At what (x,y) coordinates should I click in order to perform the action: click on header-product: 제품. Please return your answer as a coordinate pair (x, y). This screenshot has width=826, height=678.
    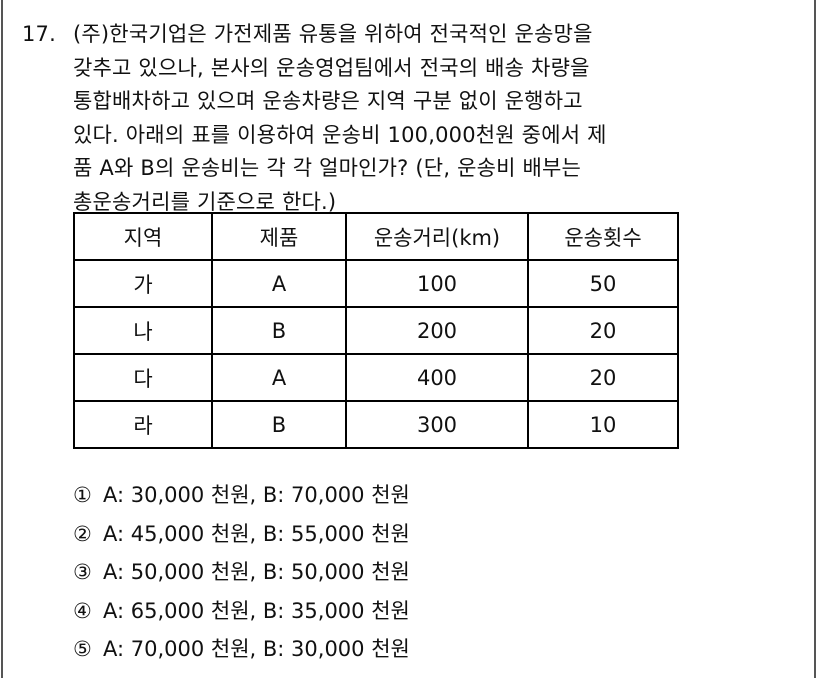
    Looking at the image, I should click on (279, 236).